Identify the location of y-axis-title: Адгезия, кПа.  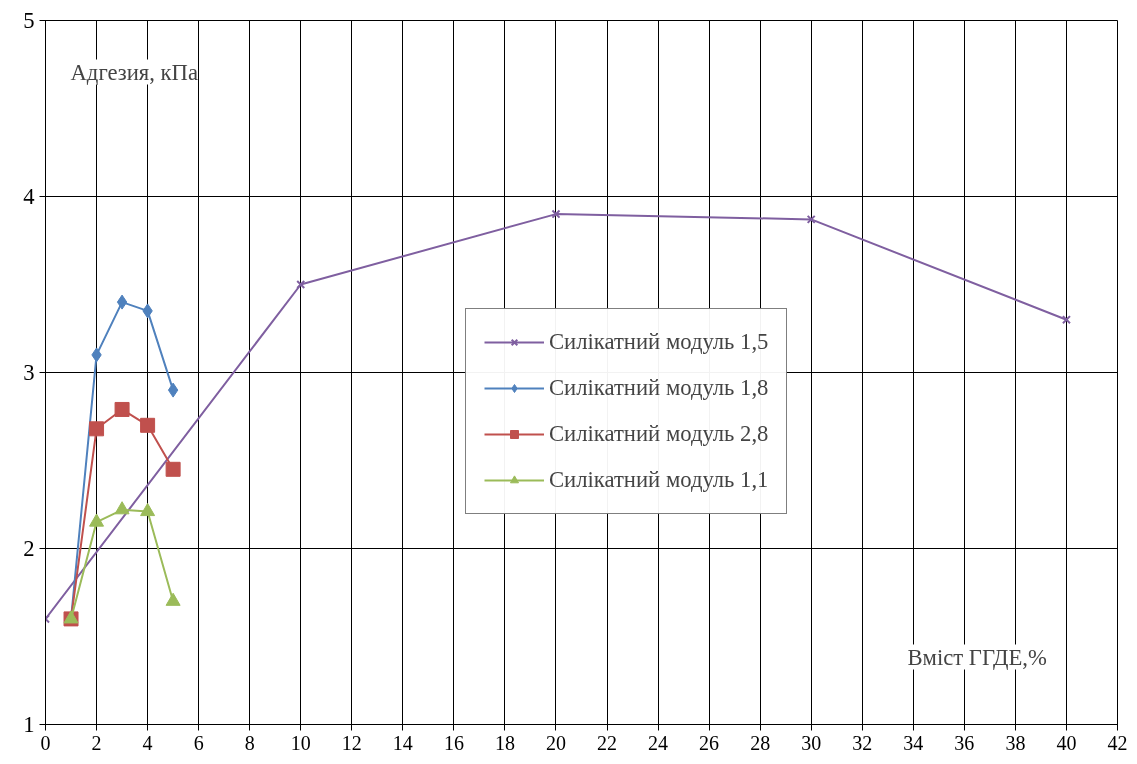
(134, 72).